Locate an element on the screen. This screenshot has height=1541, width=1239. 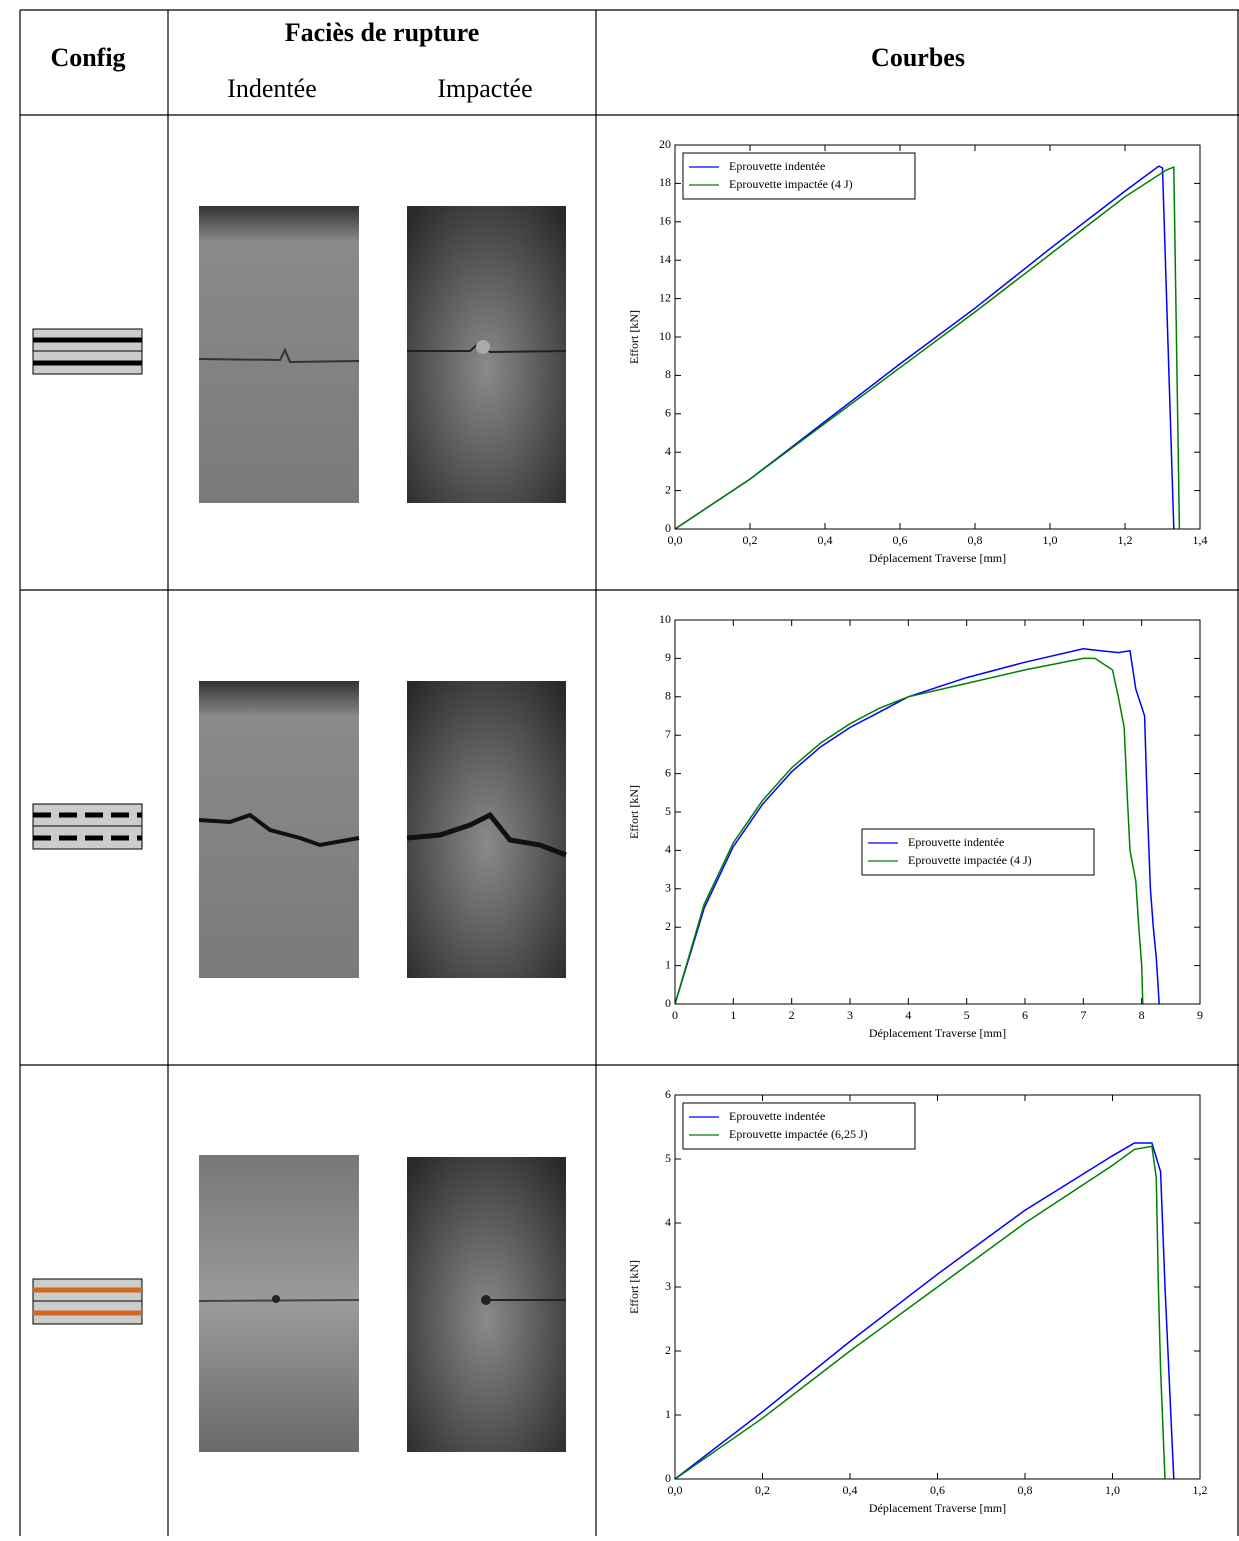
x-tick-label: 1,4 is located at coordinates (1200, 540).